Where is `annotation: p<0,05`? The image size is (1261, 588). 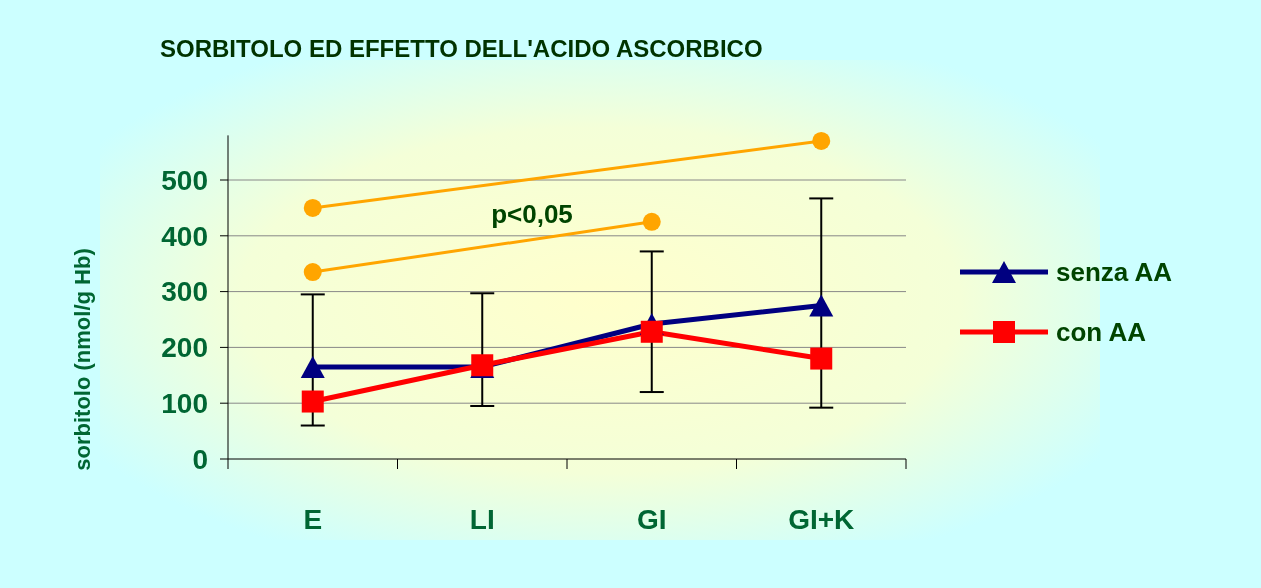
annotation: p<0,05 is located at coordinates (532, 214).